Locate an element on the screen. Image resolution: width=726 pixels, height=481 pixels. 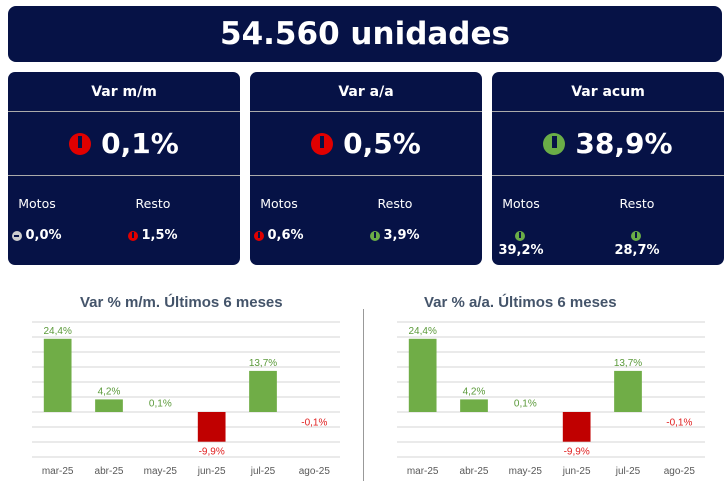
card-main-value: 0,1% is located at coordinates (124, 144).